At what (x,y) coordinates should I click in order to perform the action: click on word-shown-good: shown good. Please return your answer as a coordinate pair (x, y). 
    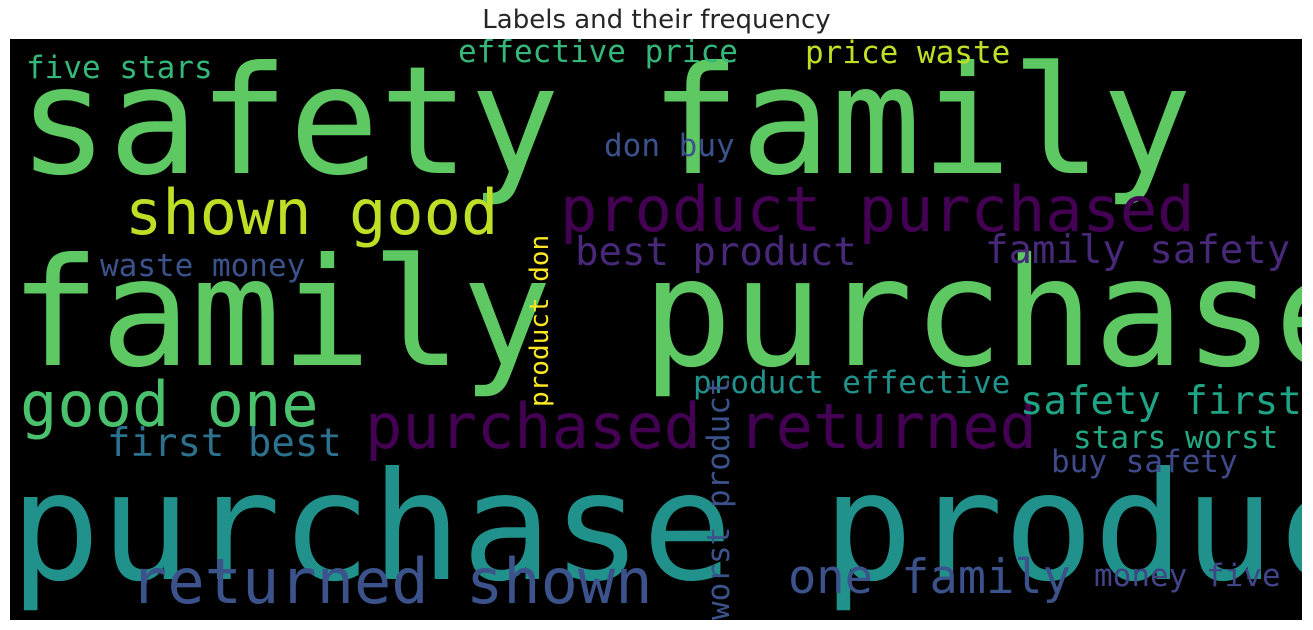
    Looking at the image, I should click on (312, 212).